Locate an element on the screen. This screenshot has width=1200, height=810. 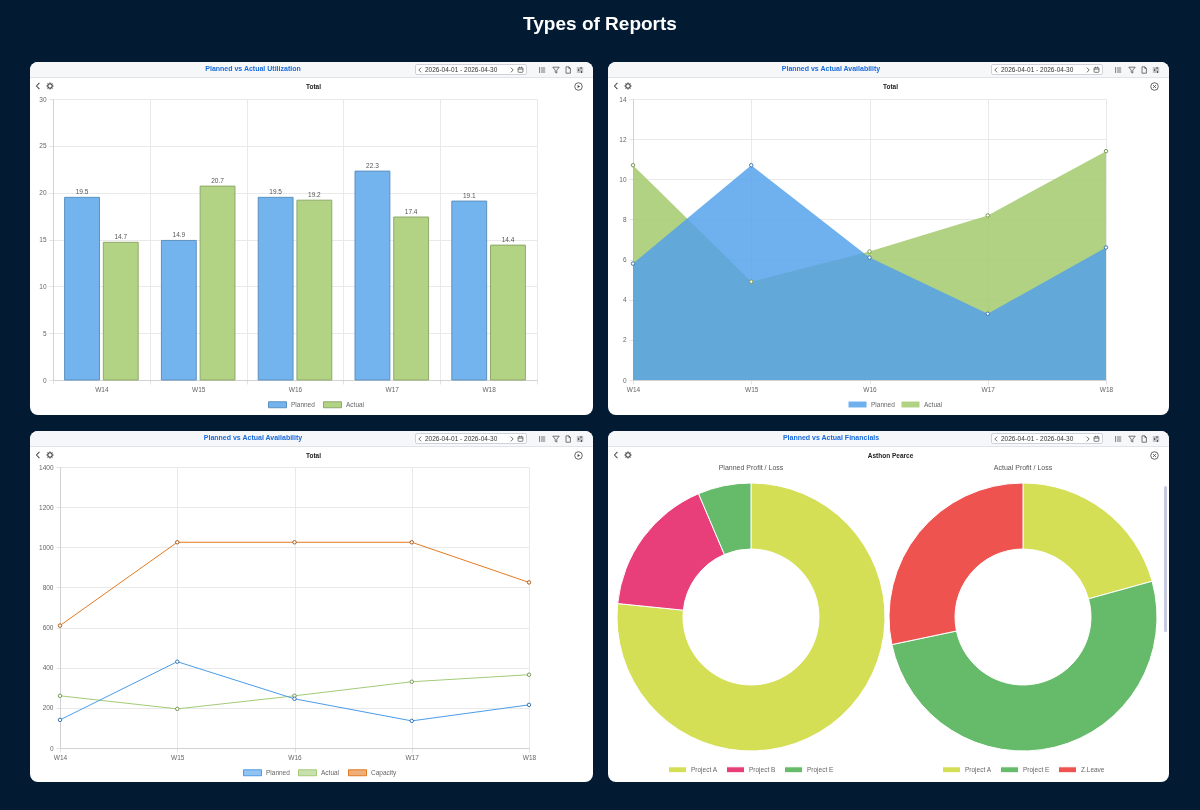
text: Types of Reports is located at coordinates (600, 24).